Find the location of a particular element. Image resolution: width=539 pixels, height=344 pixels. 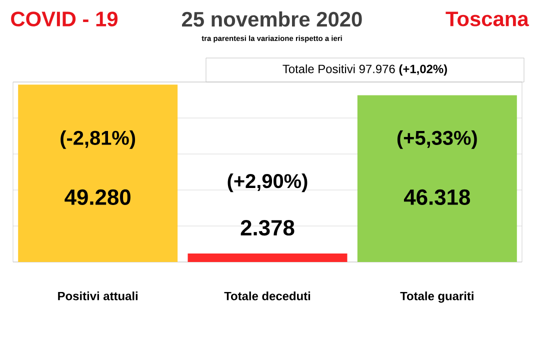

annotation: (-2,81%) is located at coordinates (98, 139).